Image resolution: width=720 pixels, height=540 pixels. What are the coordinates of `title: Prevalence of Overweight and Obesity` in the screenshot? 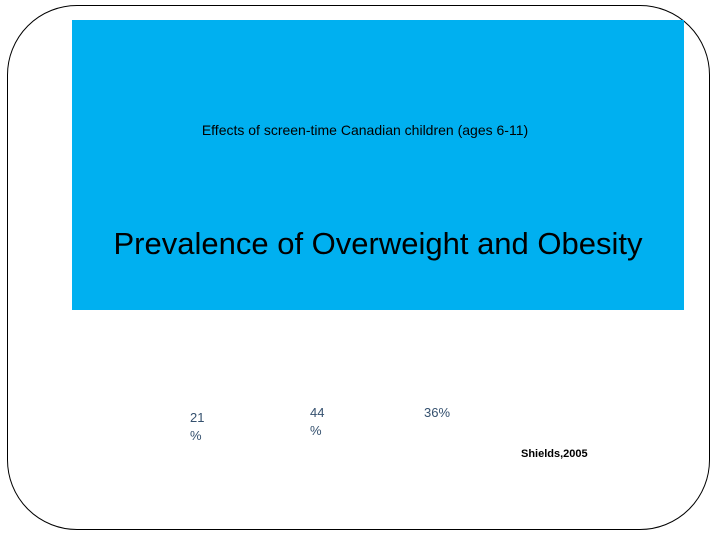 It's located at (378, 243).